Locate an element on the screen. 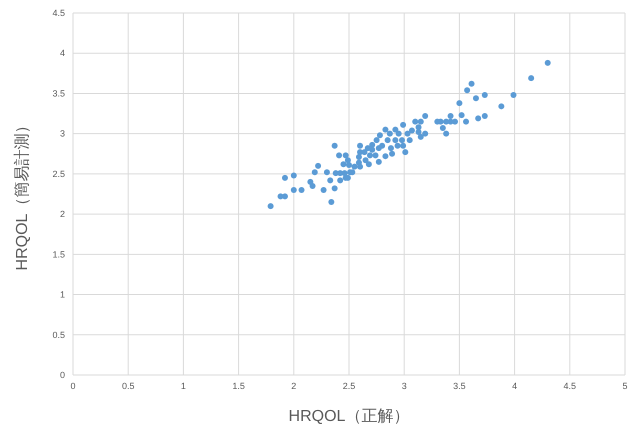  y-tick-label: 2 is located at coordinates (62, 214).